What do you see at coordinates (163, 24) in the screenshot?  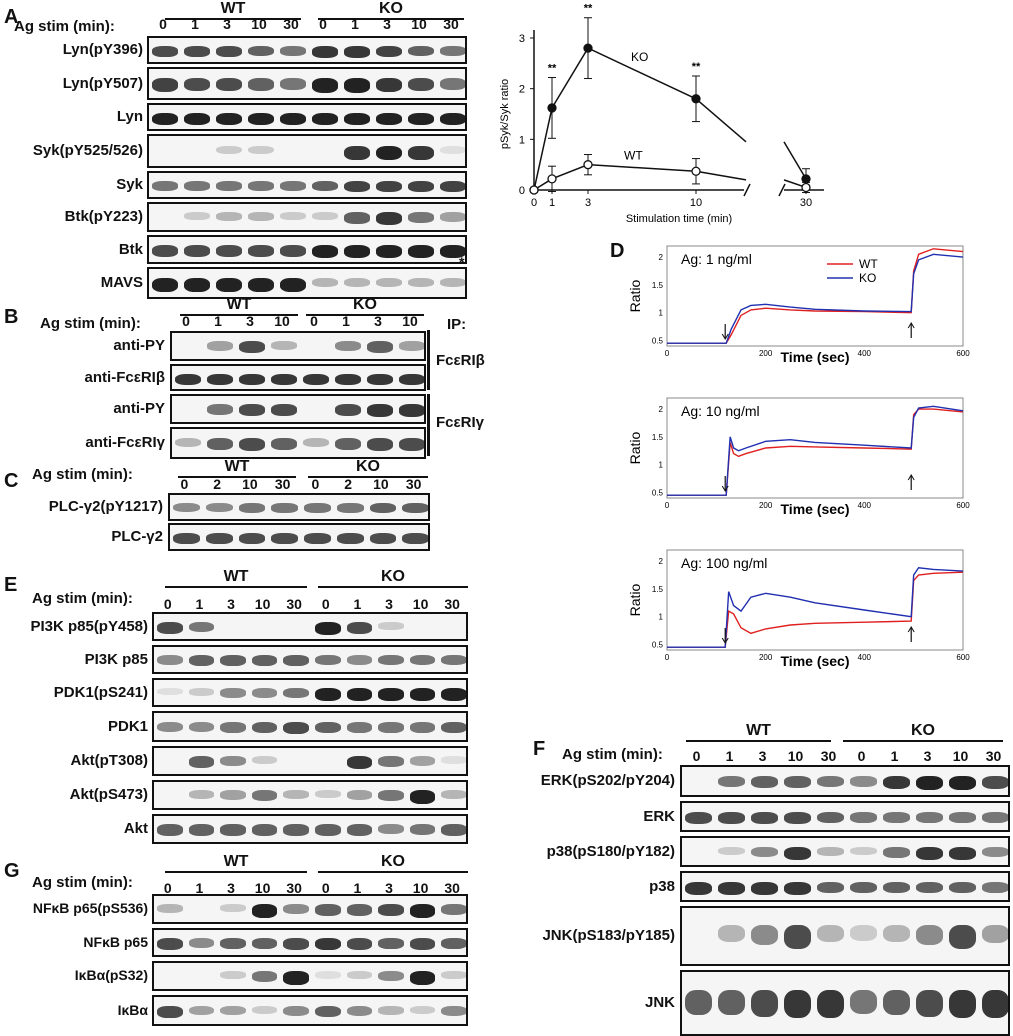 I see `a-tick: 0` at bounding box center [163, 24].